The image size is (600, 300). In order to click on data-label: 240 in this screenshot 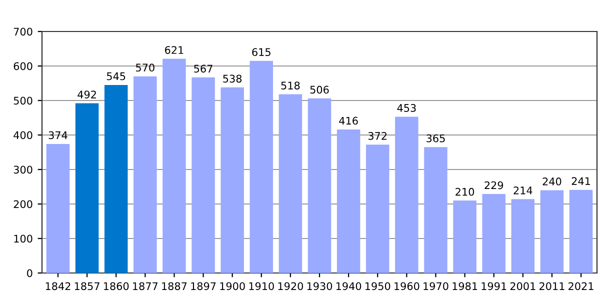, I will do `click(552, 182)`.